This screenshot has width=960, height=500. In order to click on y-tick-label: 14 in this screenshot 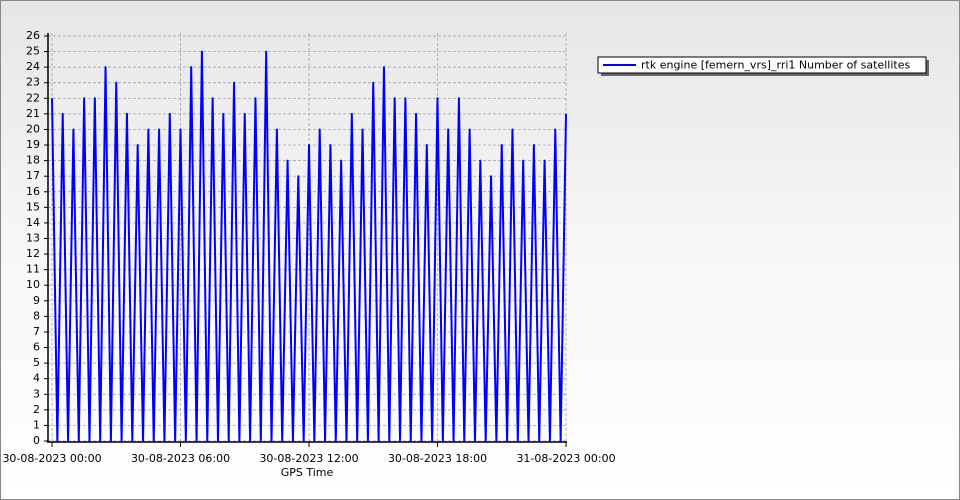, I will do `click(33, 222)`.